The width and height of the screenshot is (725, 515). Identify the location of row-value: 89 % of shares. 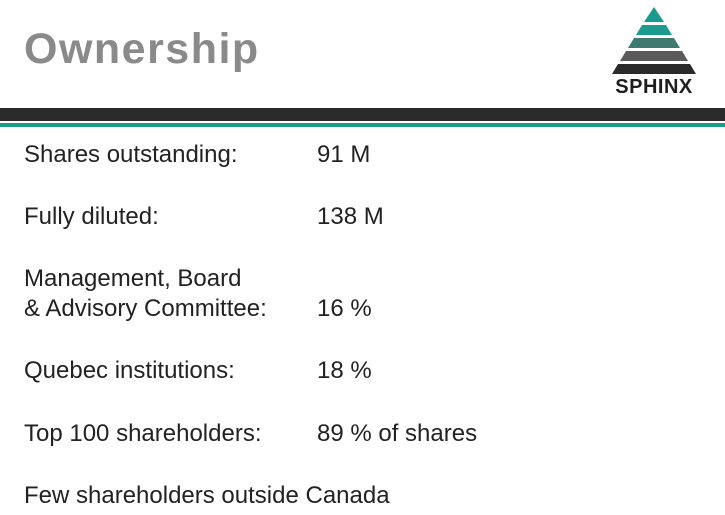
(397, 433).